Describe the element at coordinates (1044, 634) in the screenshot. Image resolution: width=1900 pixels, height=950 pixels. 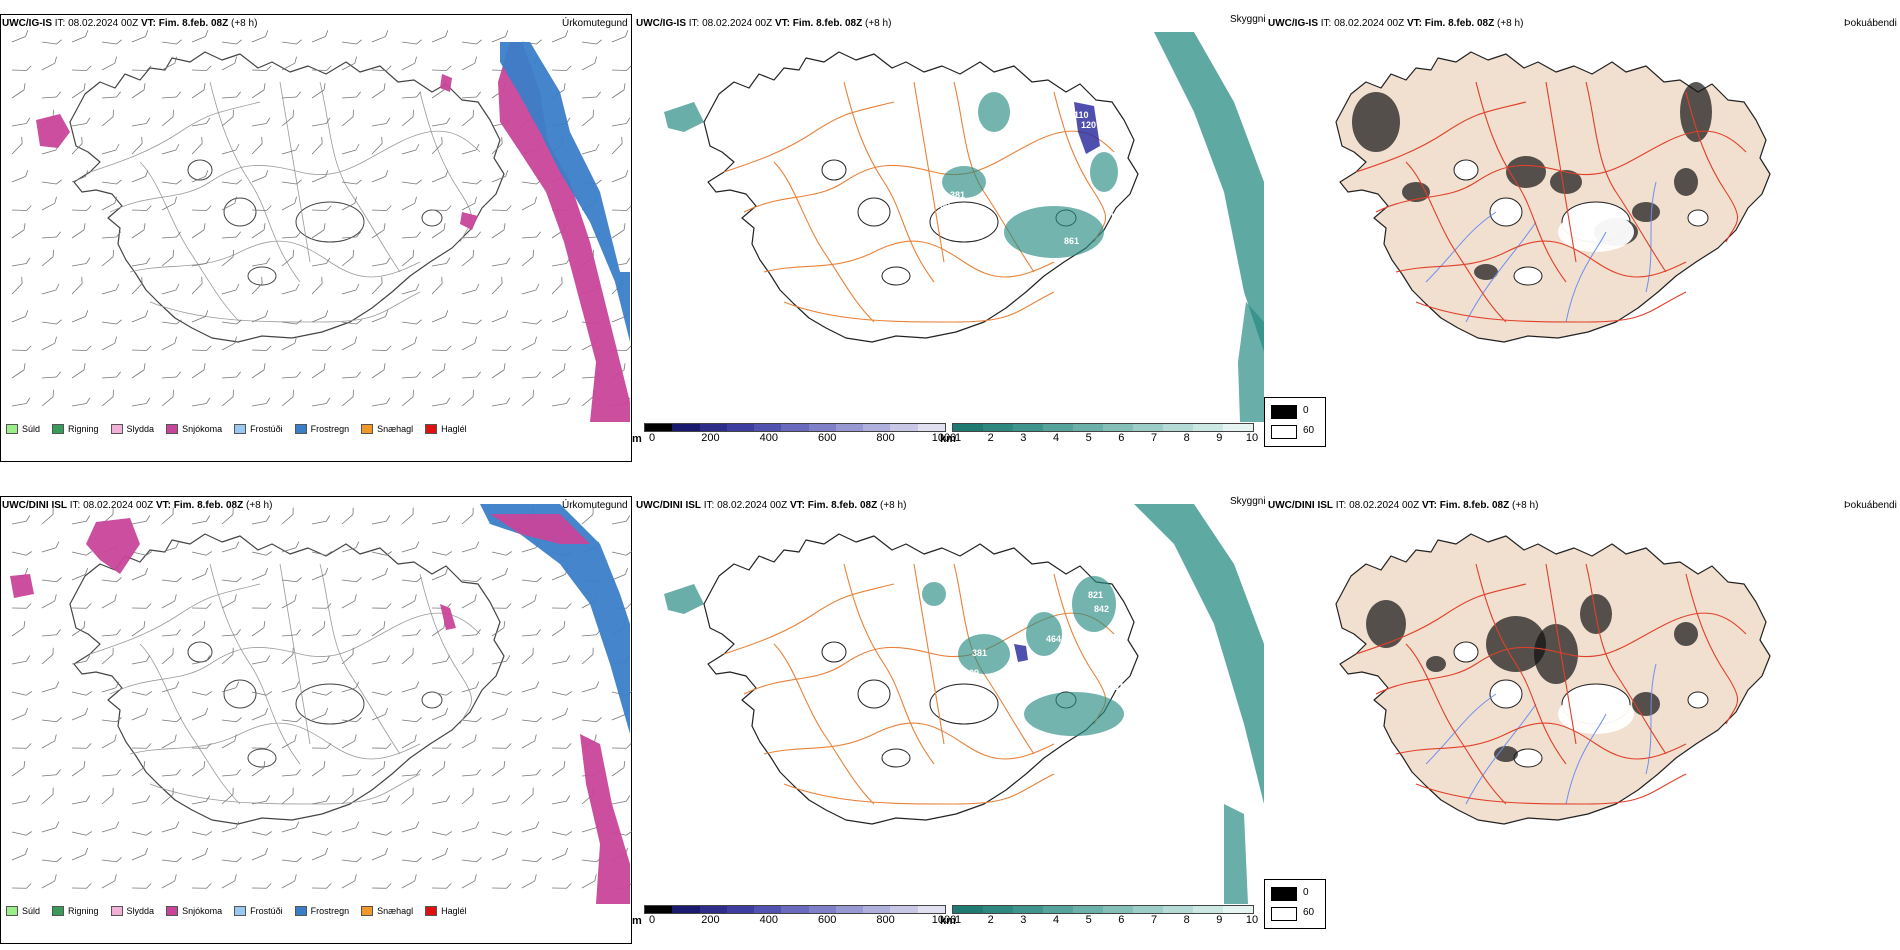
I see `visibility-area` at that location.